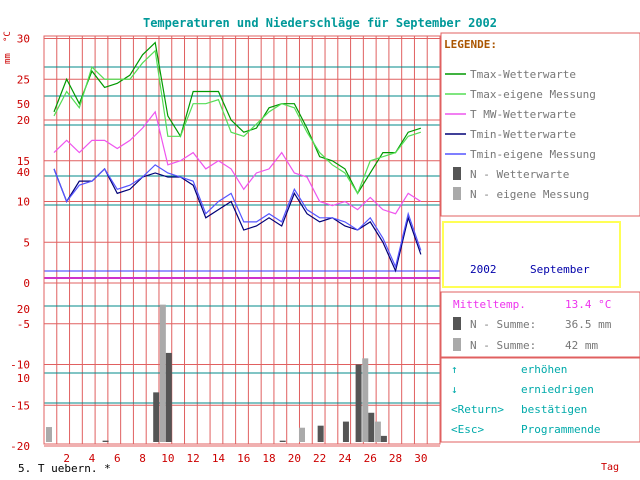 The image size is (640, 480). Describe the element at coordinates (219, 458) in the screenshot. I see `day-tick-label: 14` at that location.